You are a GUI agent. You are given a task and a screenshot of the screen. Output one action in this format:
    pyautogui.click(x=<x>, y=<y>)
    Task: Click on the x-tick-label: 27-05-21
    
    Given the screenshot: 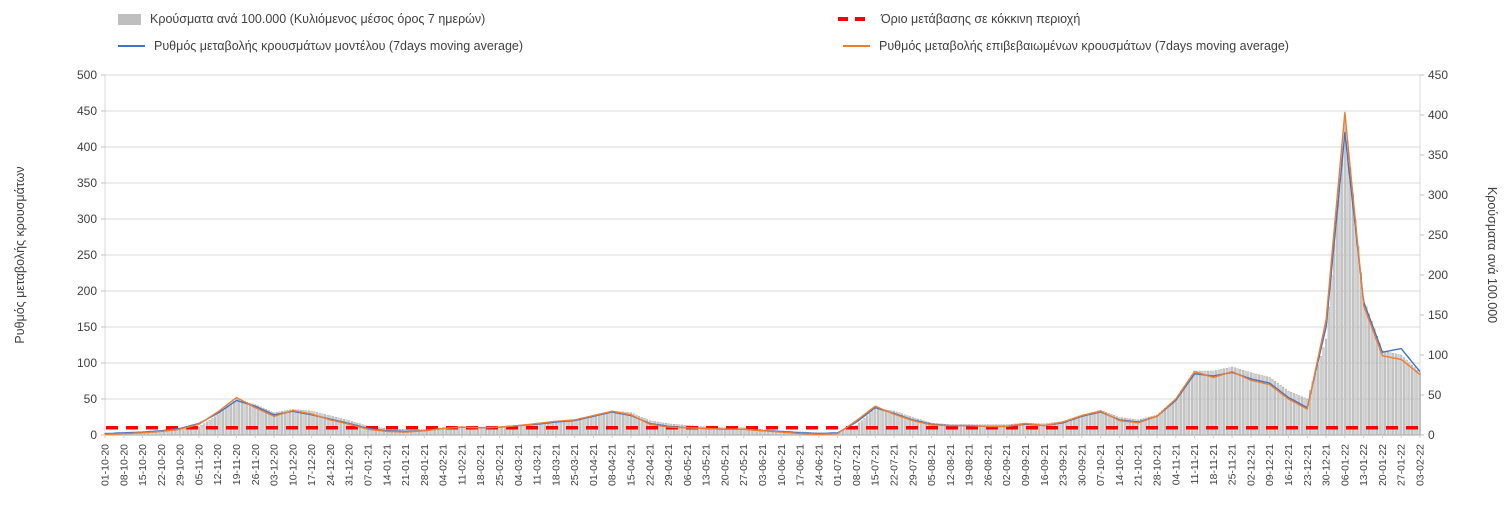 What is the action you would take?
    pyautogui.click(x=744, y=465)
    